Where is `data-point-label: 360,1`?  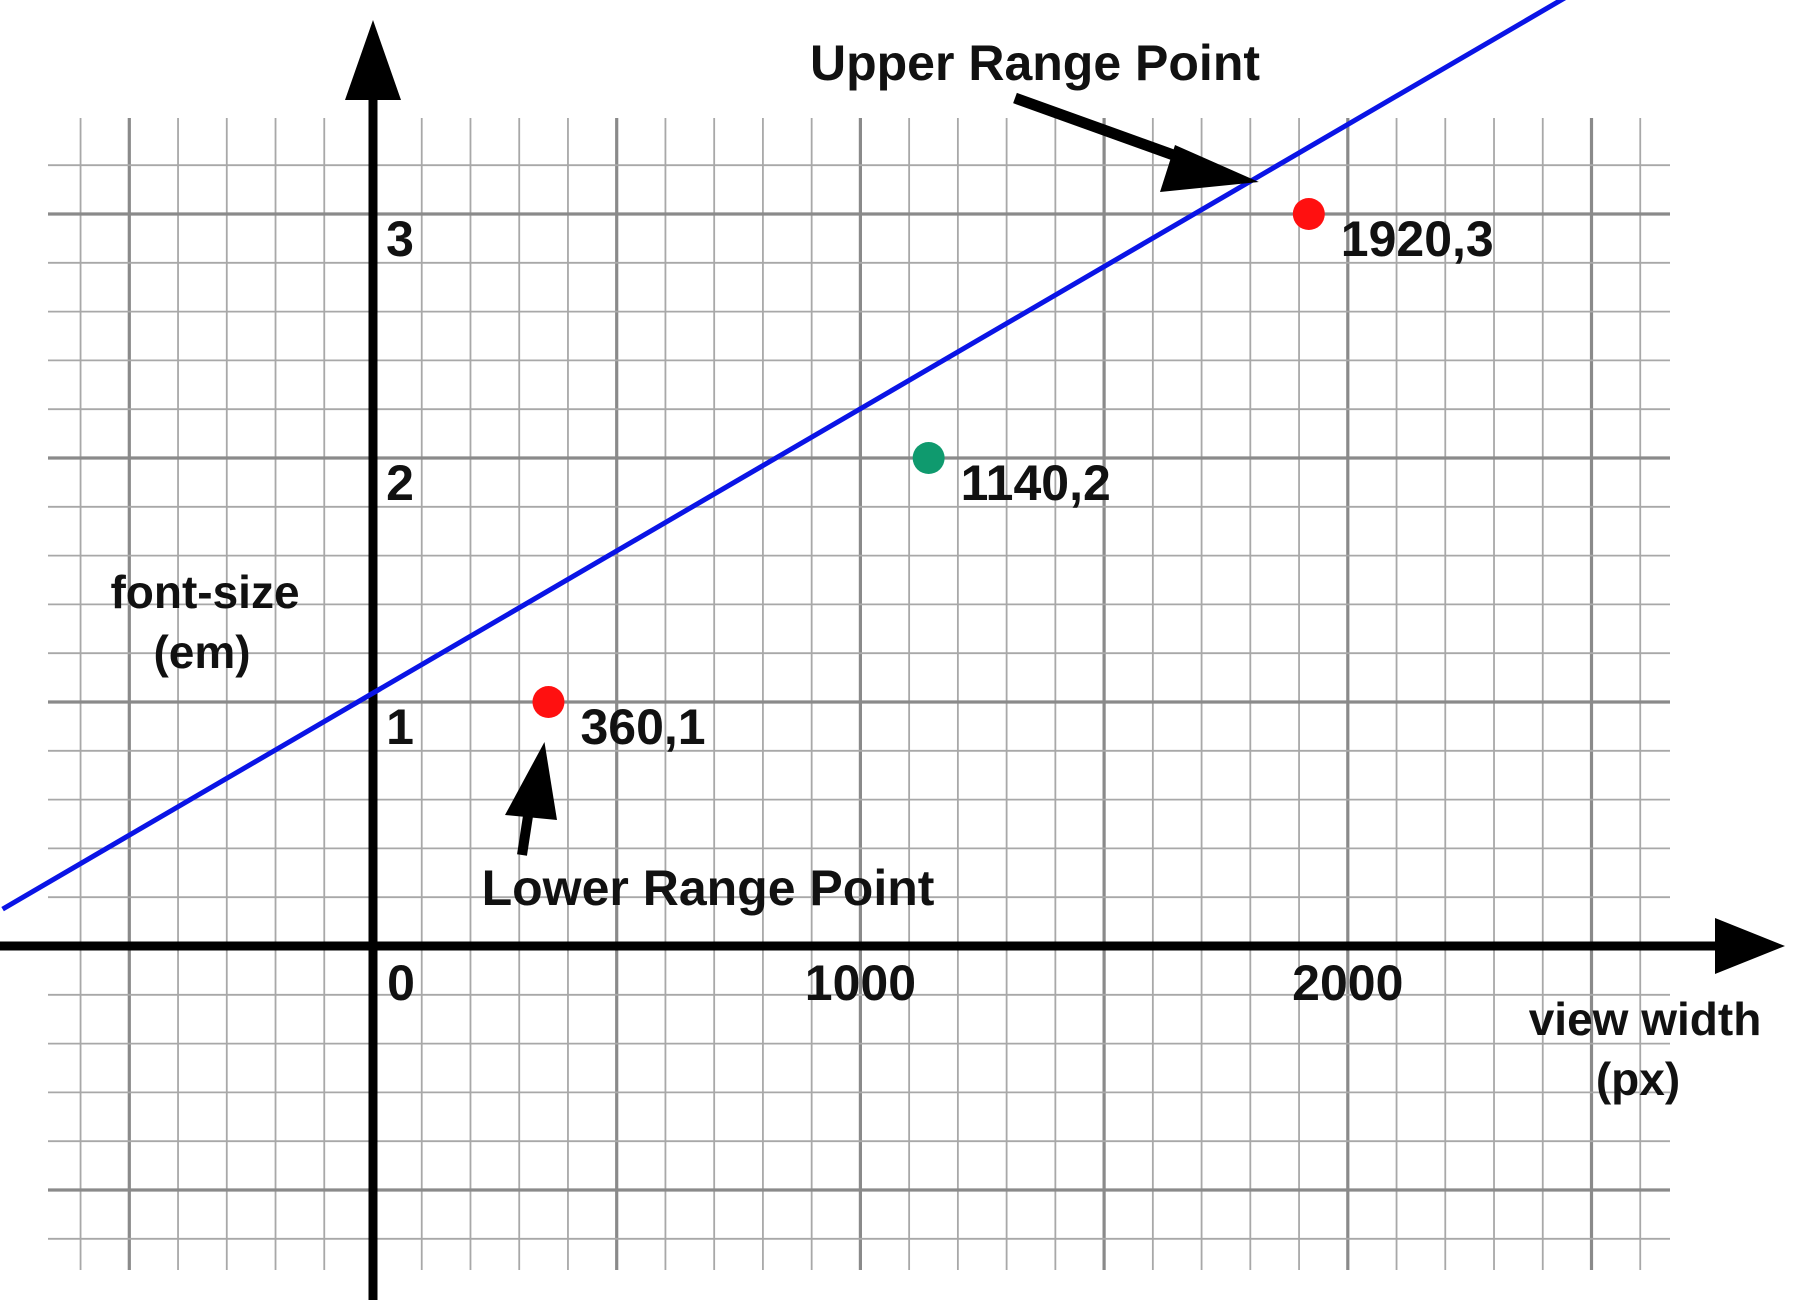 data-point-label: 360,1 is located at coordinates (642, 727).